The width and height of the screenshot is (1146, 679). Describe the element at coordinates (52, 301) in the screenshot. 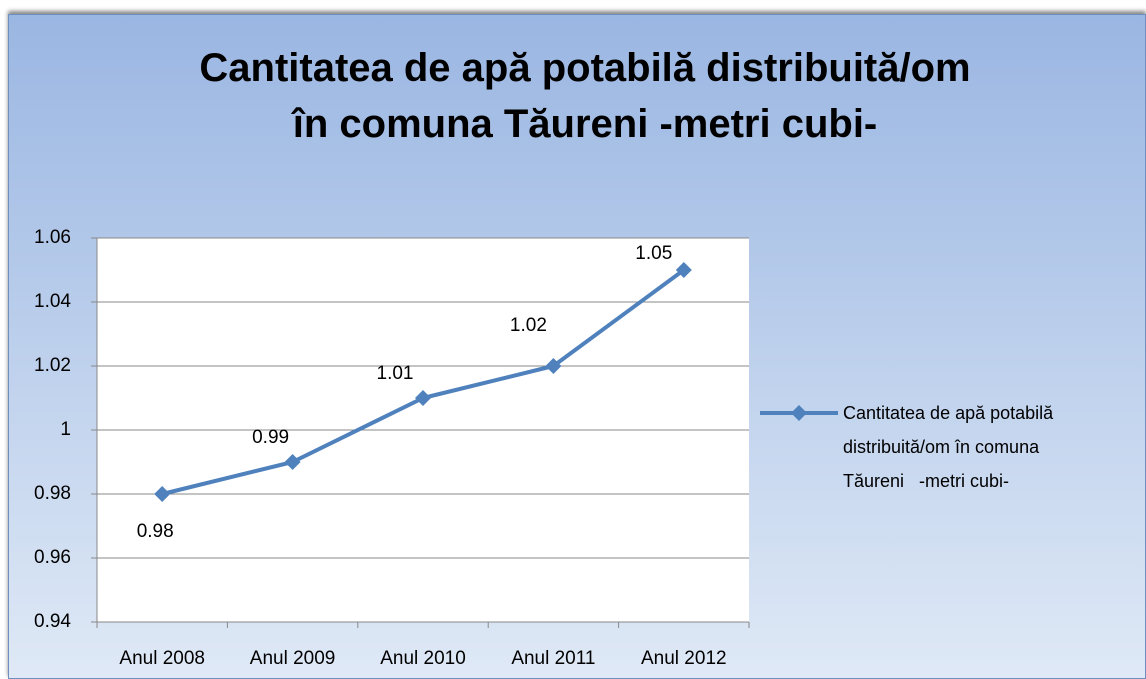

I see `y-tick-label: 1.04` at that location.